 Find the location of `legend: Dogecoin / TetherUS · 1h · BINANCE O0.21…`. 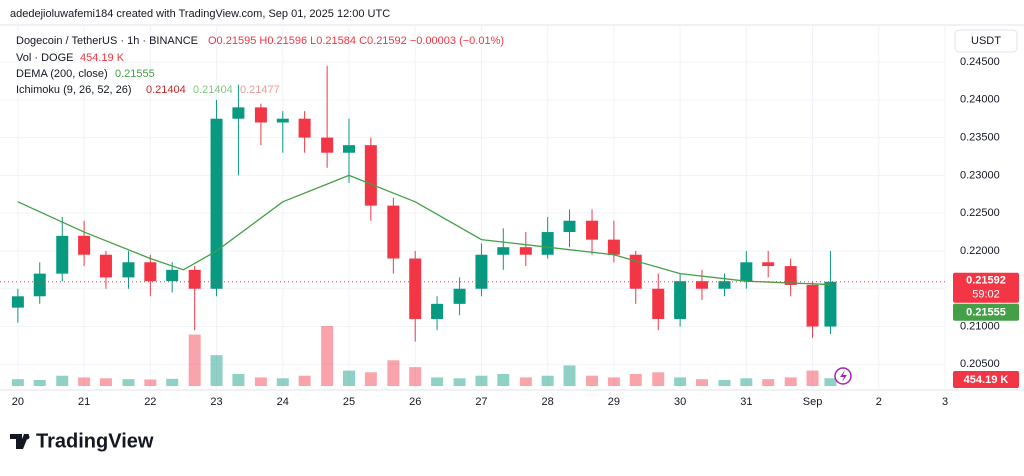

legend: Dogecoin / TetherUS · 1h · BINANCE O0.21… is located at coordinates (260, 65).